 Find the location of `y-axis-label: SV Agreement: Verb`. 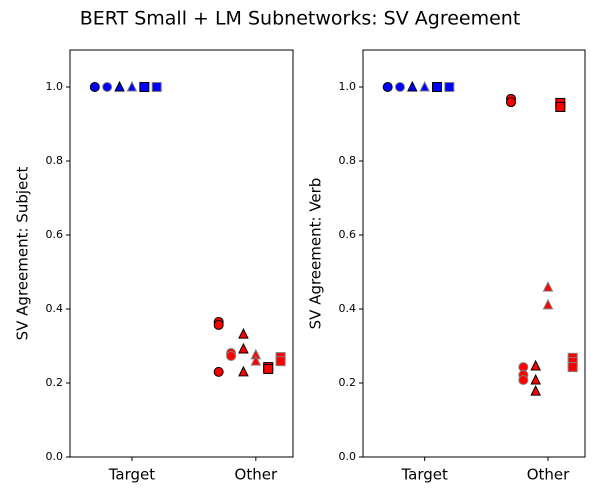

y-axis-label: SV Agreement: Verb is located at coordinates (316, 254).